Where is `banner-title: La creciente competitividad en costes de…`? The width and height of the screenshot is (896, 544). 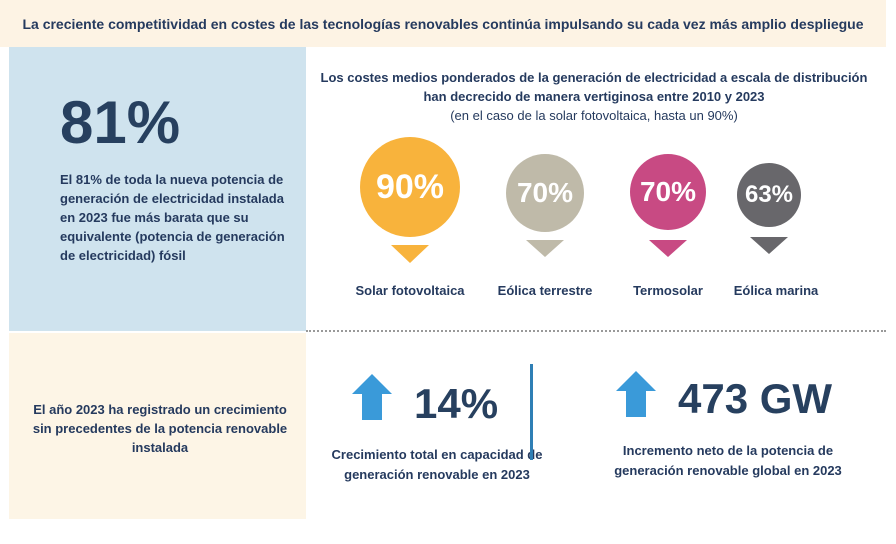
banner-title: La creciente competitividad en costes de… is located at coordinates (443, 23).